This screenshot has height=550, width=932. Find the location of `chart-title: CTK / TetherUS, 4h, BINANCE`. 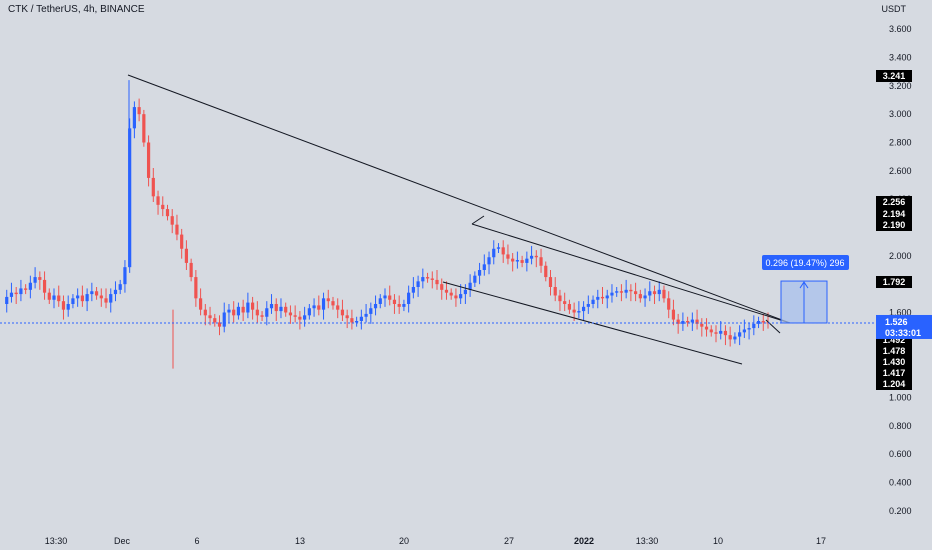

chart-title: CTK / TetherUS, 4h, BINANCE is located at coordinates (76, 9).